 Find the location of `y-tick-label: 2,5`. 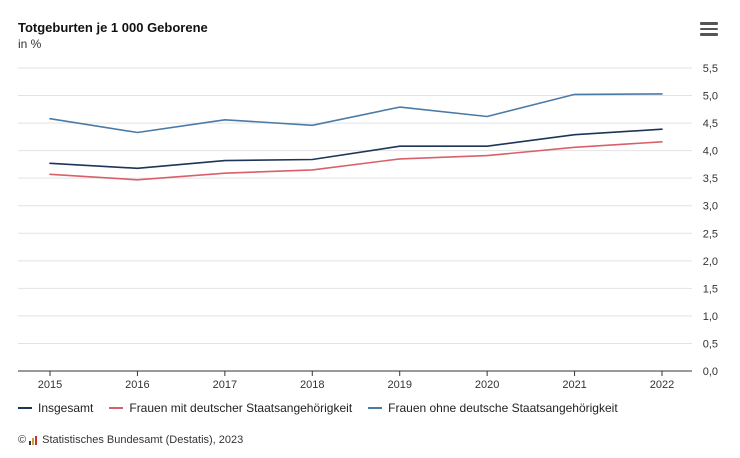

y-tick-label: 2,5 is located at coordinates (710, 234).